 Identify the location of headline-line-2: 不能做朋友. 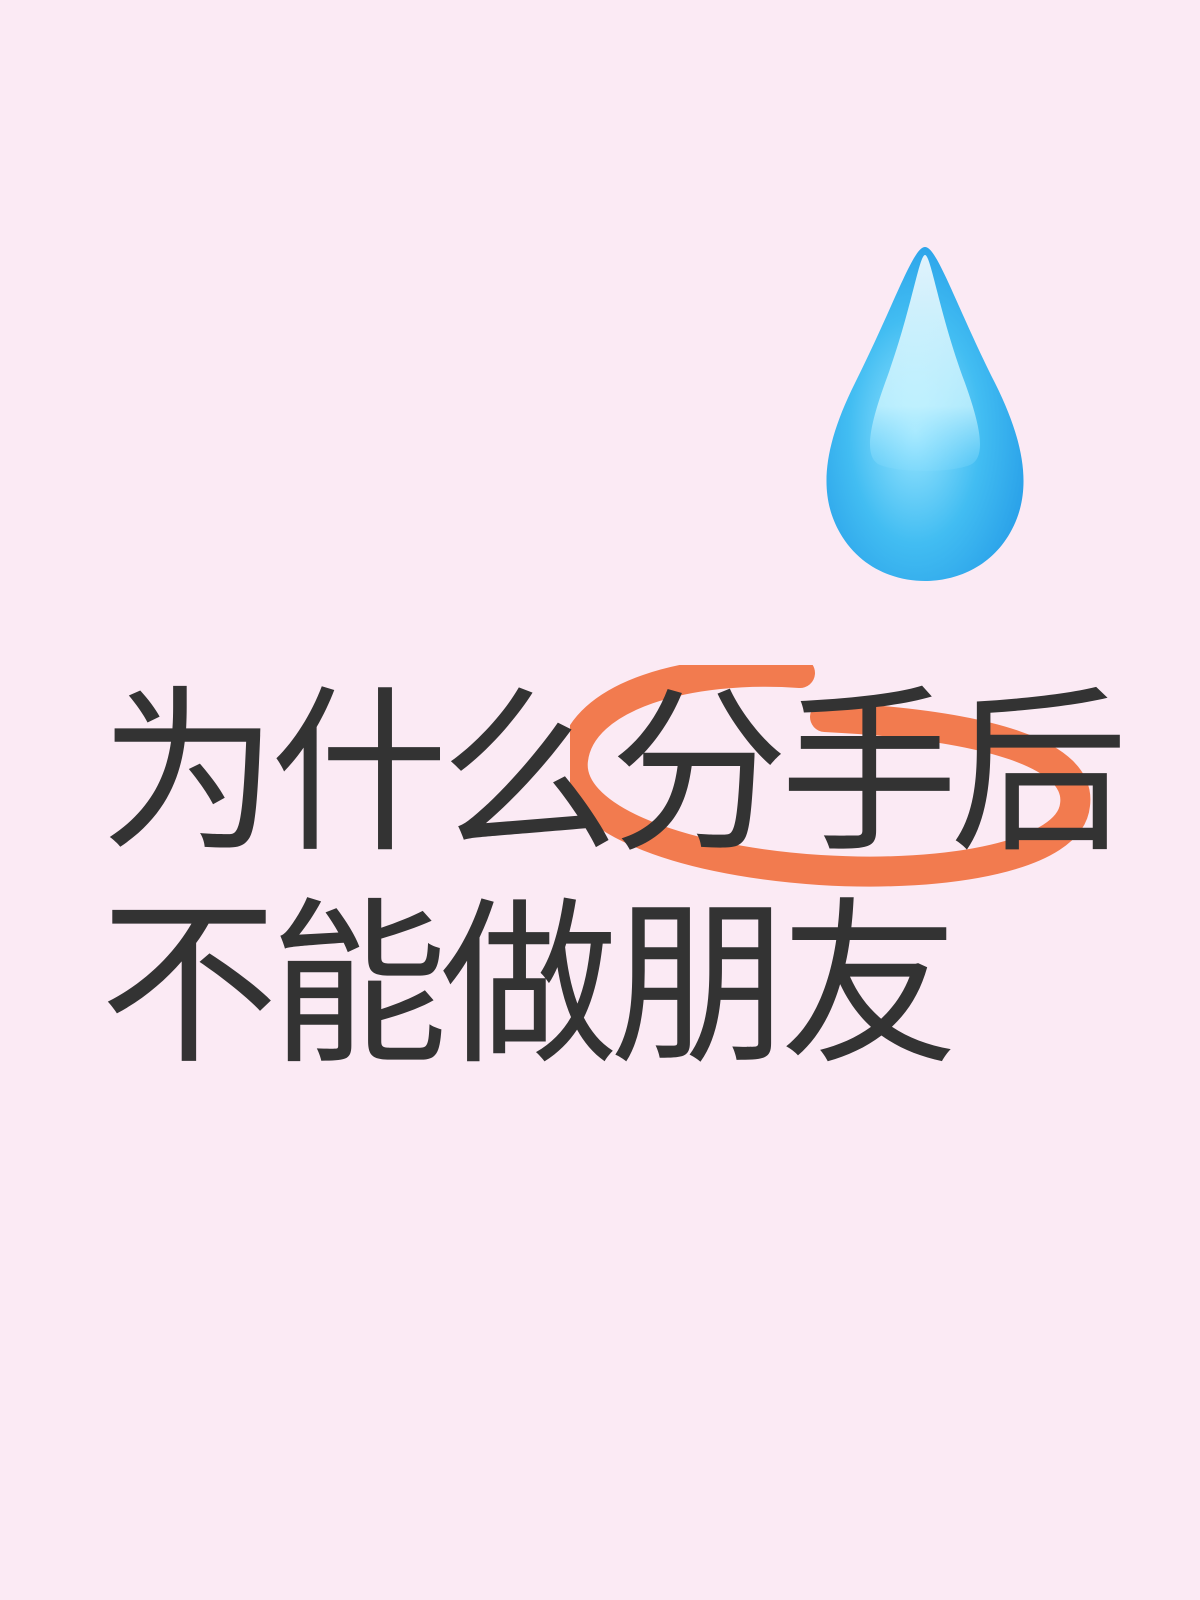
(529, 985).